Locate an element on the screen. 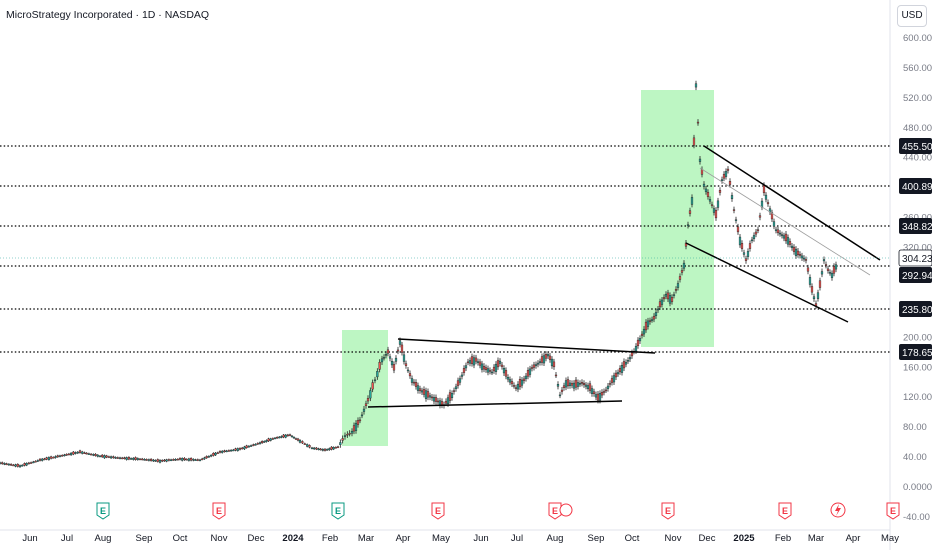  y-tick-label: 200.00 is located at coordinates (917, 337).